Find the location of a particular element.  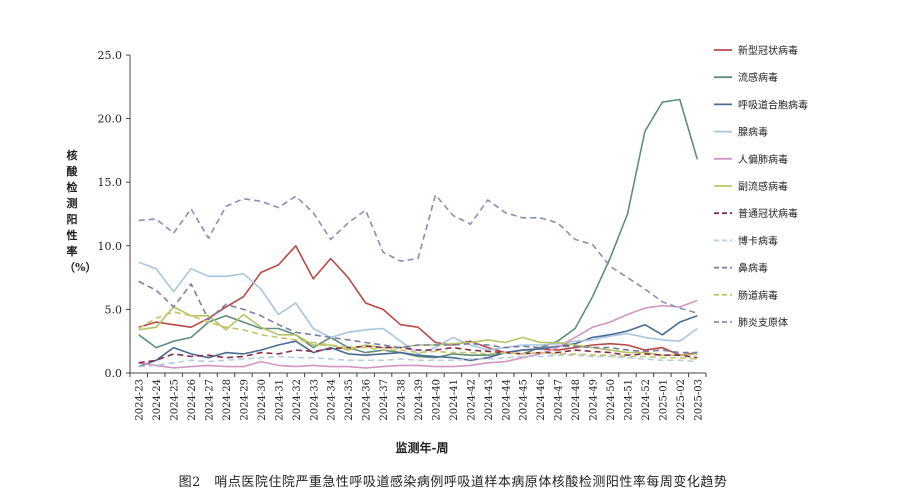

x-tick-label: 2024-36 is located at coordinates (367, 400).